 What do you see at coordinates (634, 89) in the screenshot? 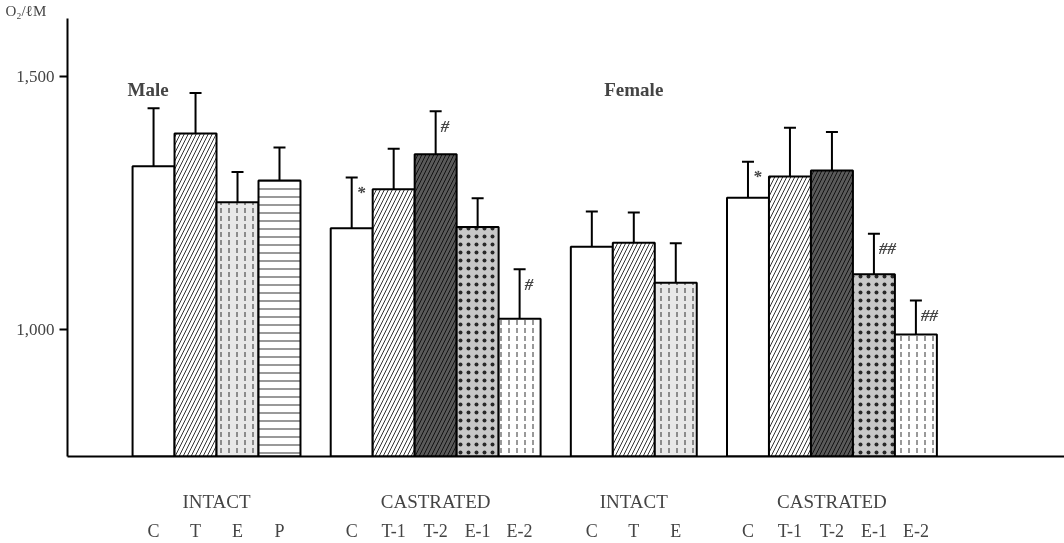
I see `annotation: Female` at bounding box center [634, 89].